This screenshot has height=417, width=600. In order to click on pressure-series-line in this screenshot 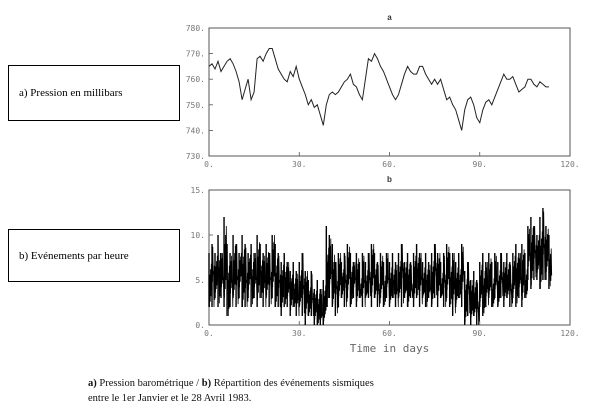, I will do `click(378, 89)`.